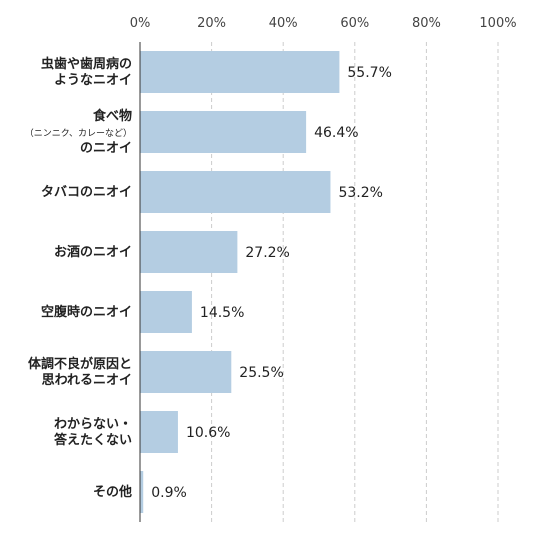 The height and width of the screenshot is (536, 536). Describe the element at coordinates (267, 253) in the screenshot. I see `data-label: 27.2%` at that location.